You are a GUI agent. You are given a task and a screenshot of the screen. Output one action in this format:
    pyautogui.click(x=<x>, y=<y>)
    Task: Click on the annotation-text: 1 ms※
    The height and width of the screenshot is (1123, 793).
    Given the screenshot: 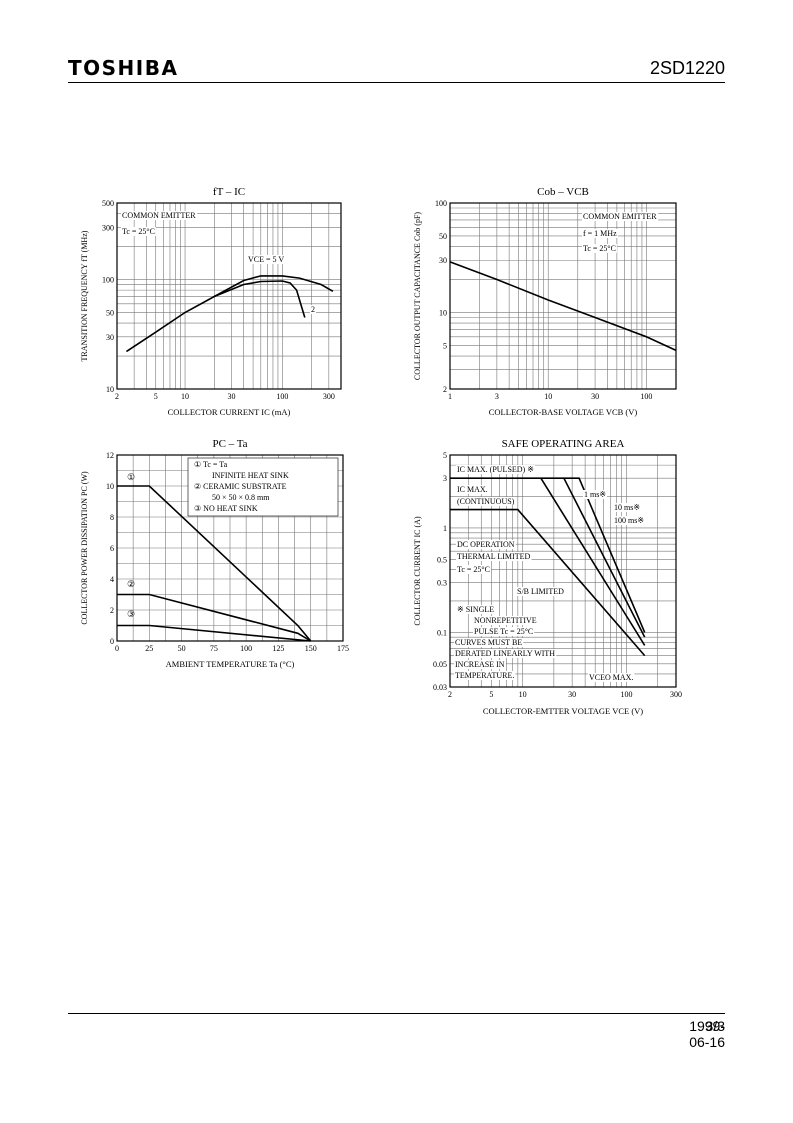 What is the action you would take?
    pyautogui.click(x=595, y=494)
    